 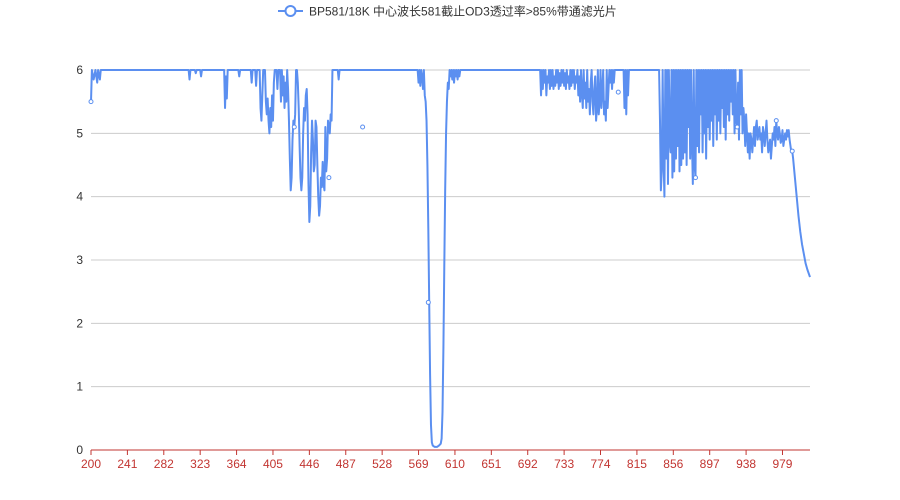 I want to click on x-tick-label: 200, so click(x=91, y=464).